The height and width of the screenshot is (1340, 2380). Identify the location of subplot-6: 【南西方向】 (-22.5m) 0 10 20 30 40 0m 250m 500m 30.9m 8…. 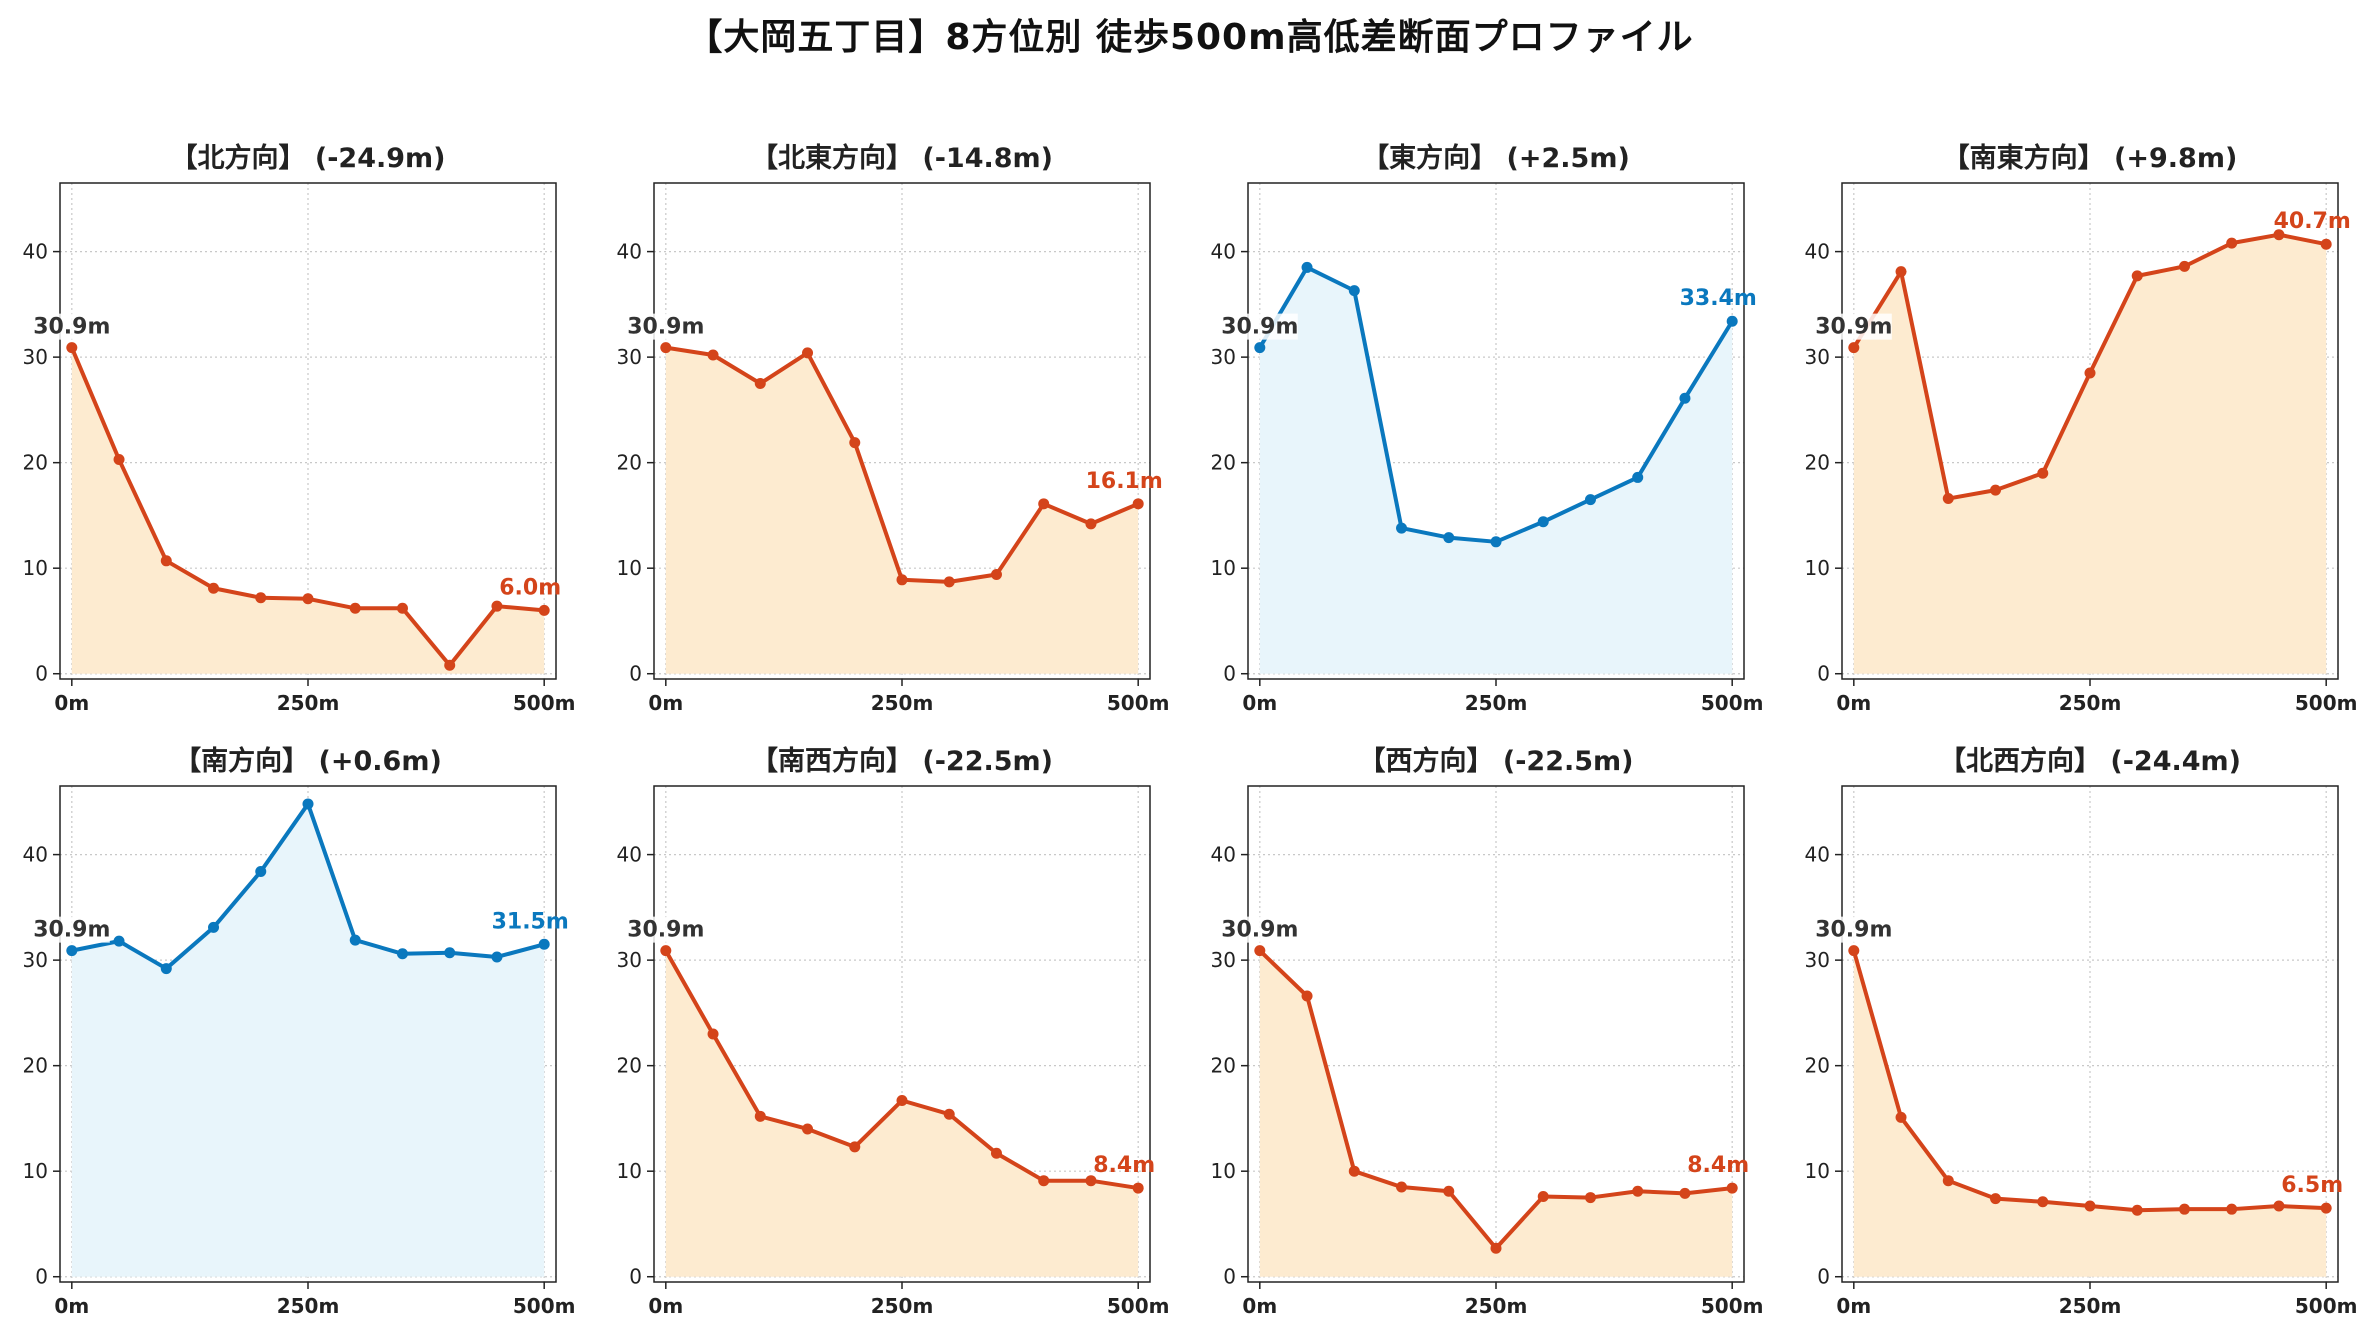
(893, 1031).